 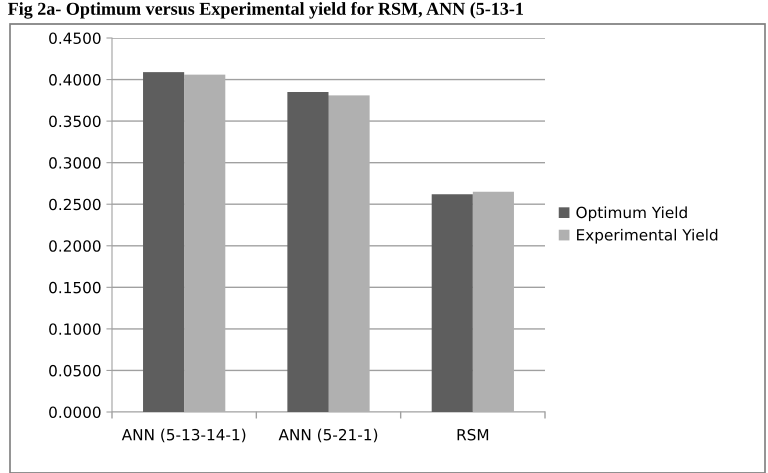 What do you see at coordinates (75, 246) in the screenshot?
I see `y-tick-label: 0.2000` at bounding box center [75, 246].